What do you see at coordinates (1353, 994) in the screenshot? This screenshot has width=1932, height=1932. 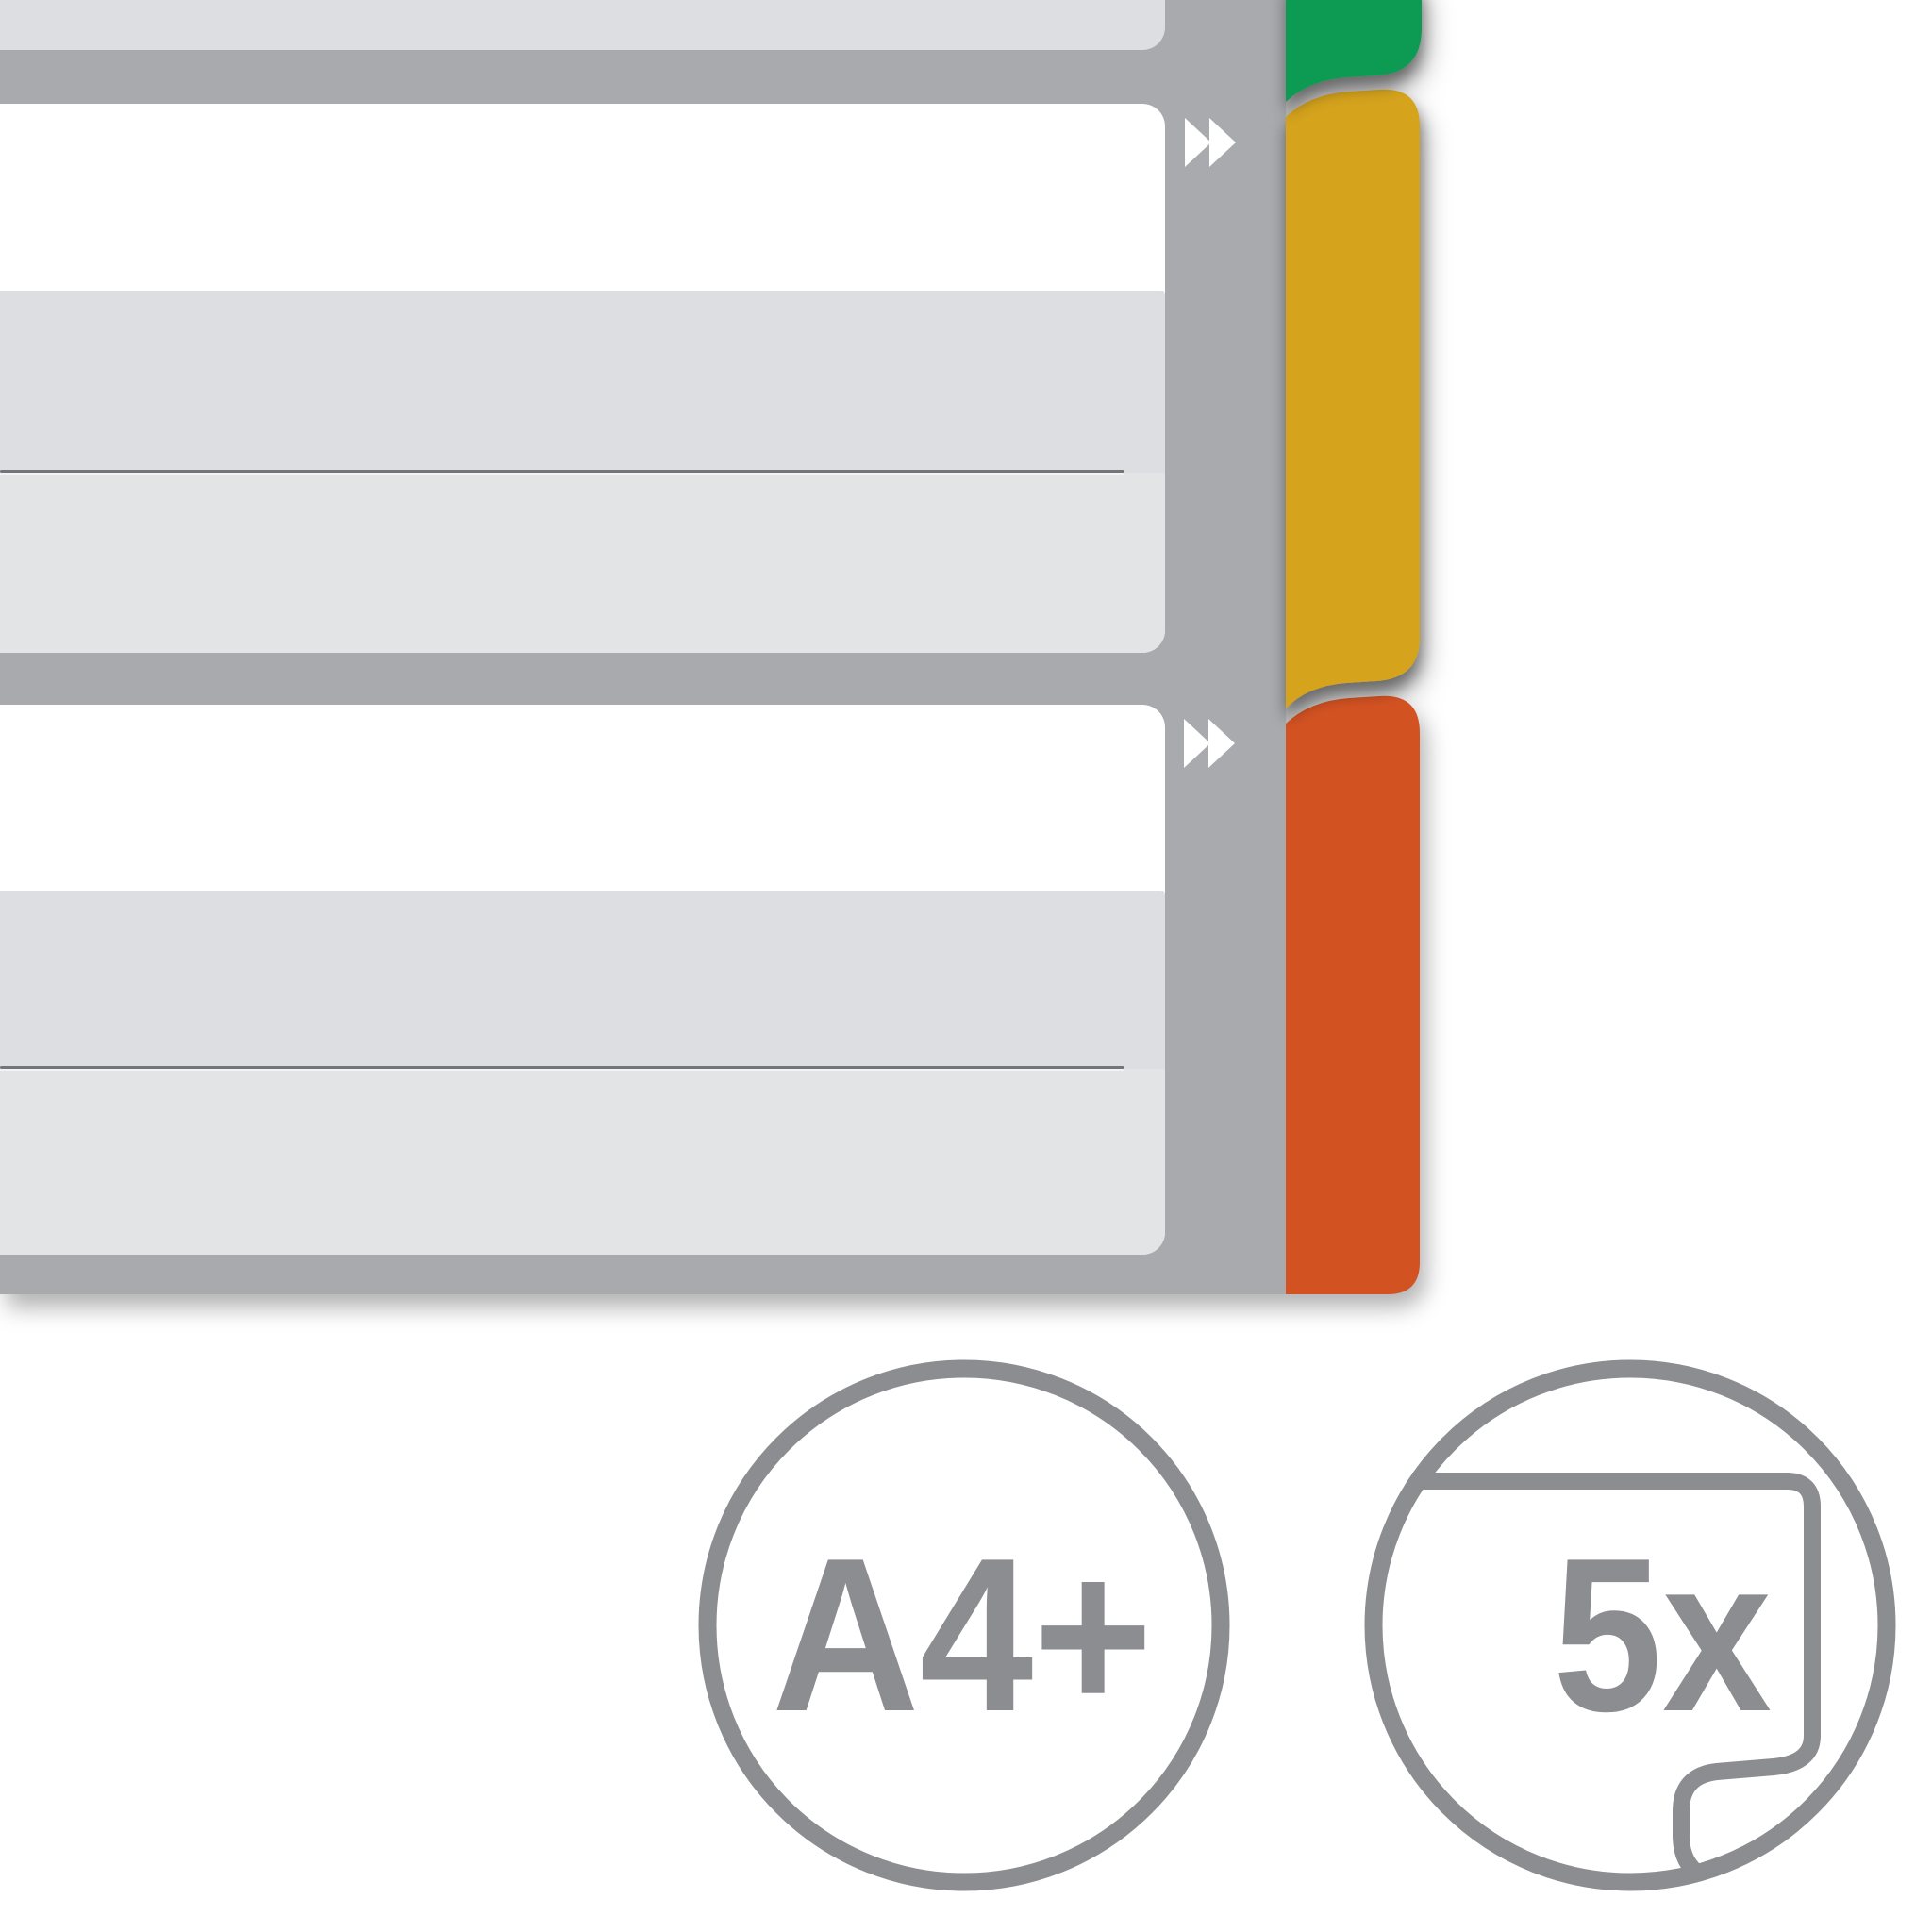 I see `red-tab` at bounding box center [1353, 994].